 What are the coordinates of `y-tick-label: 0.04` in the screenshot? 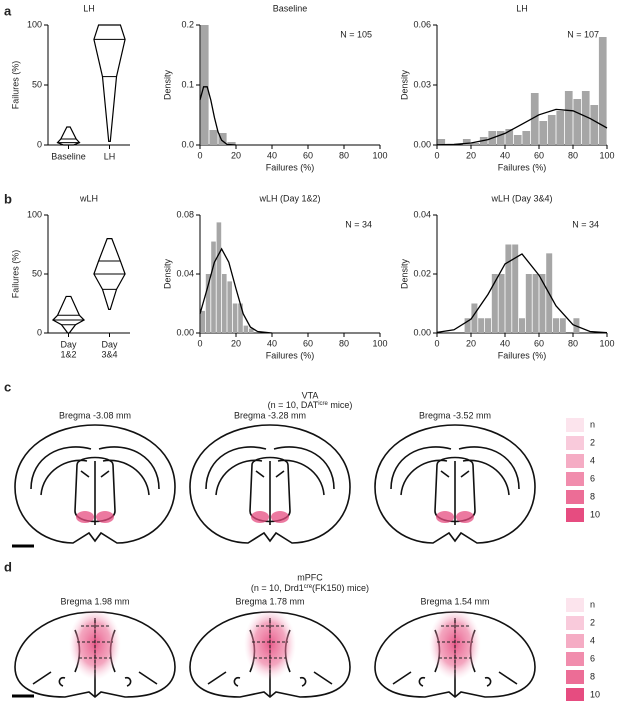 It's located at (185, 273).